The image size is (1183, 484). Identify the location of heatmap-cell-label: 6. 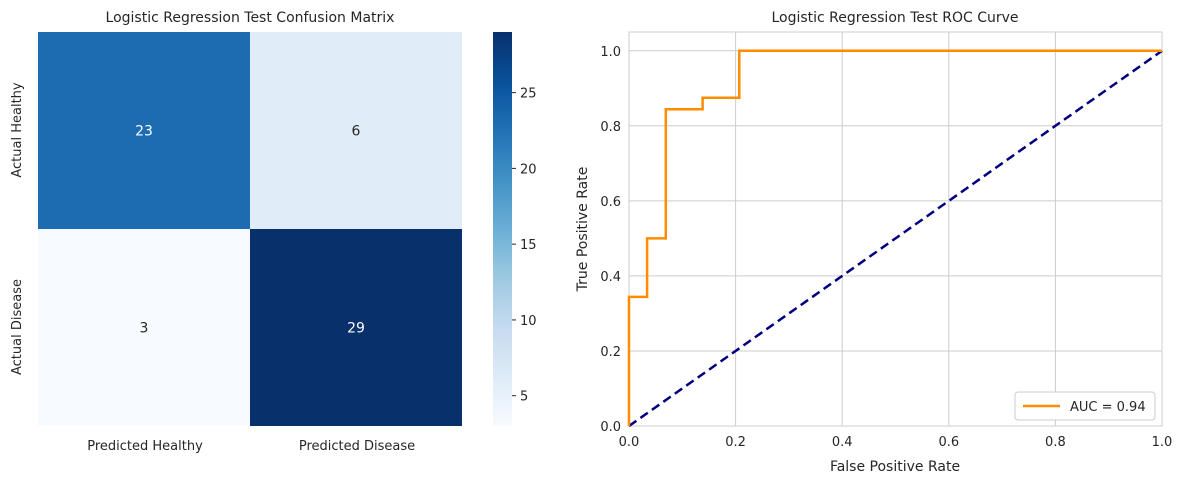
(356, 132).